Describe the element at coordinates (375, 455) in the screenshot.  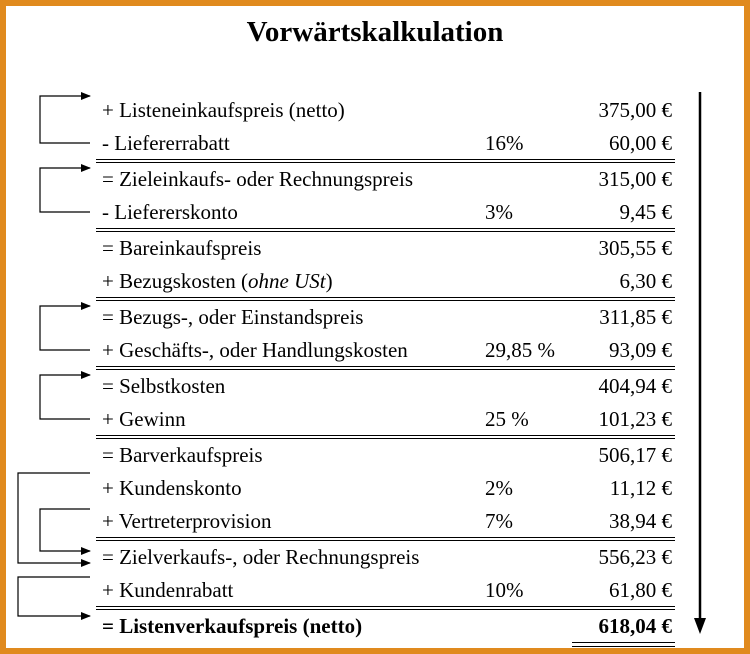
I see `calc-row: = Barverkaufspreis 506,17 €` at that location.